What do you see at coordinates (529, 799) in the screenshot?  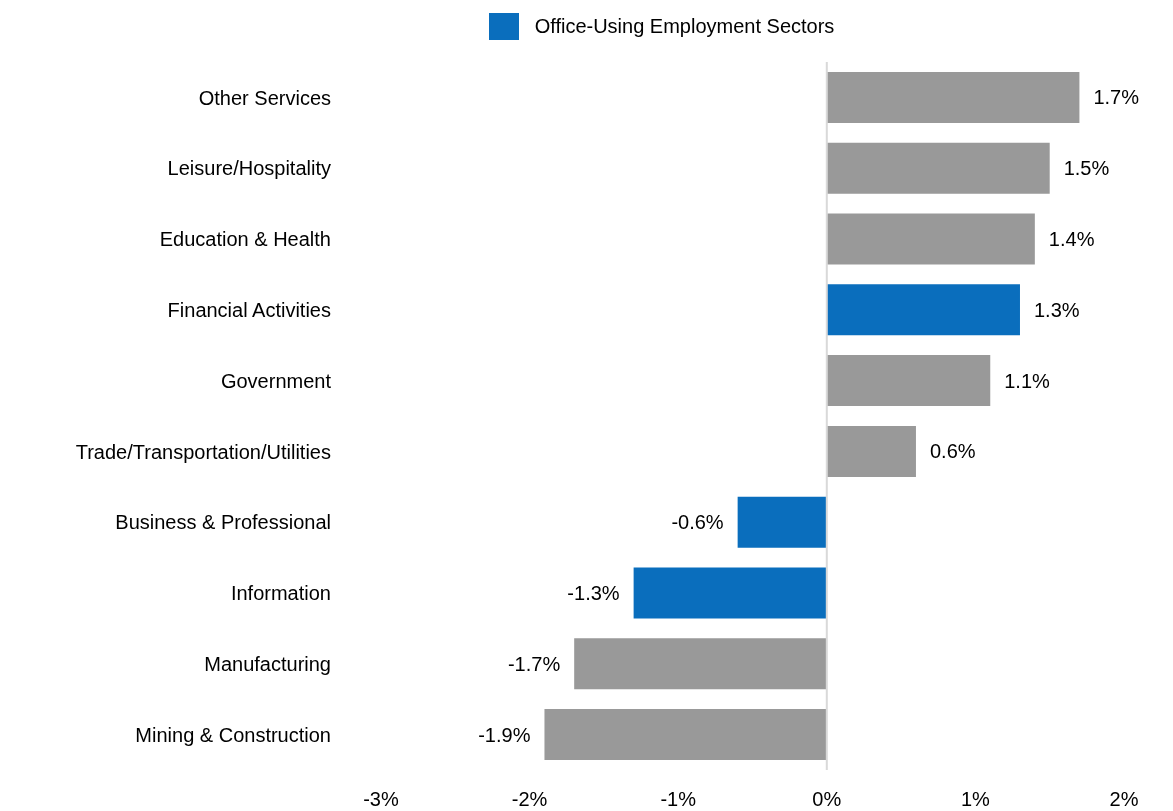 I see `x-tick-label: -2%` at bounding box center [529, 799].